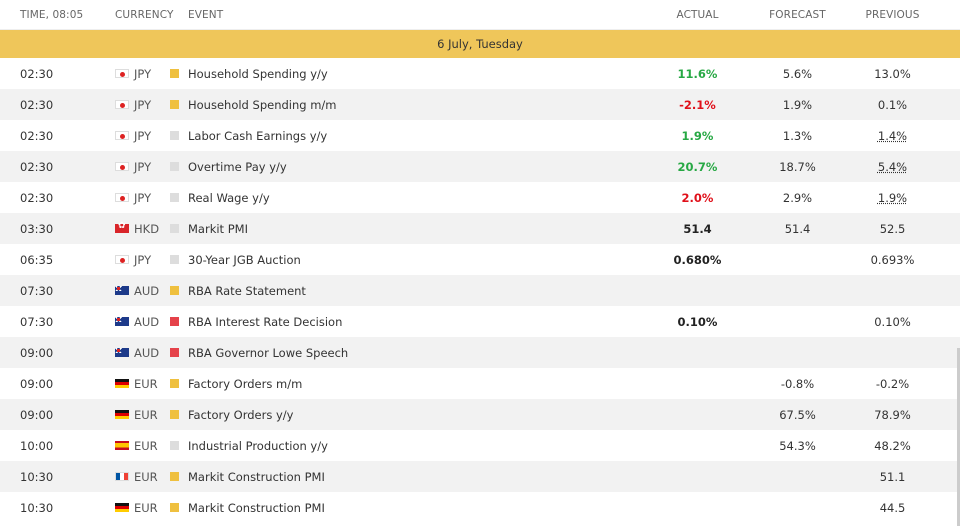  I want to click on event-cell: RBA Governor Lowe Speech, so click(259, 352).